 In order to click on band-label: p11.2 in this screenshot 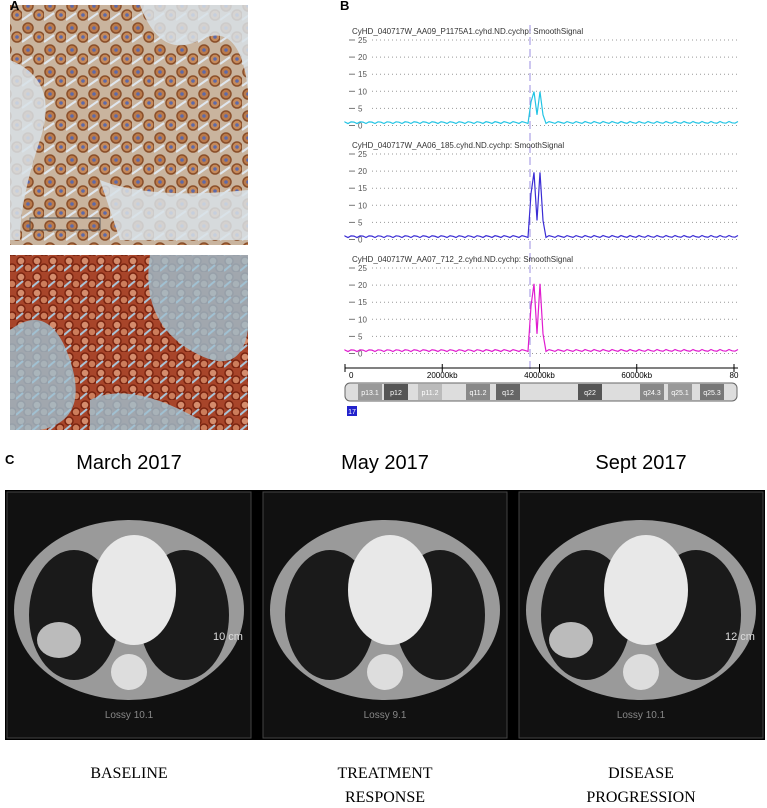, I will do `click(430, 393)`.